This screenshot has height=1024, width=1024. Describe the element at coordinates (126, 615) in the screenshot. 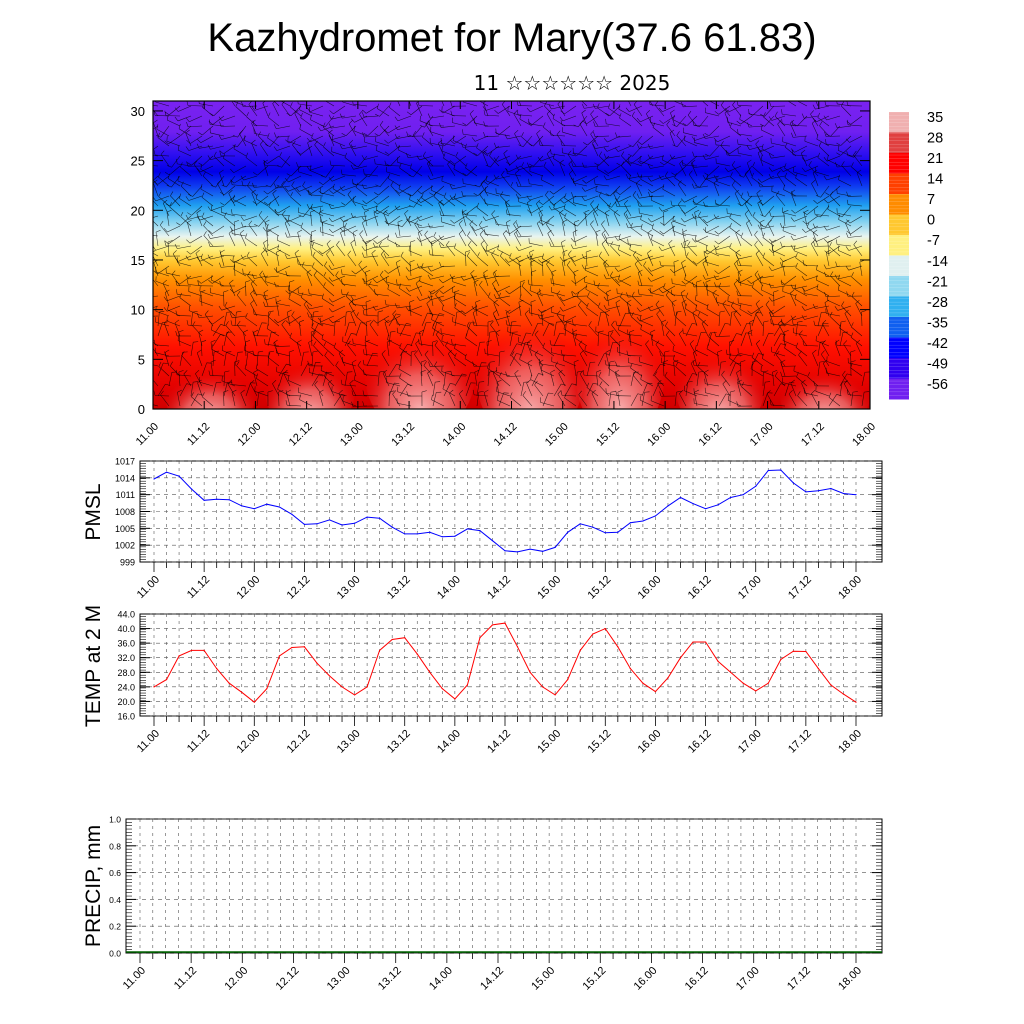

I see `temp-ytick-label: 44.0` at that location.